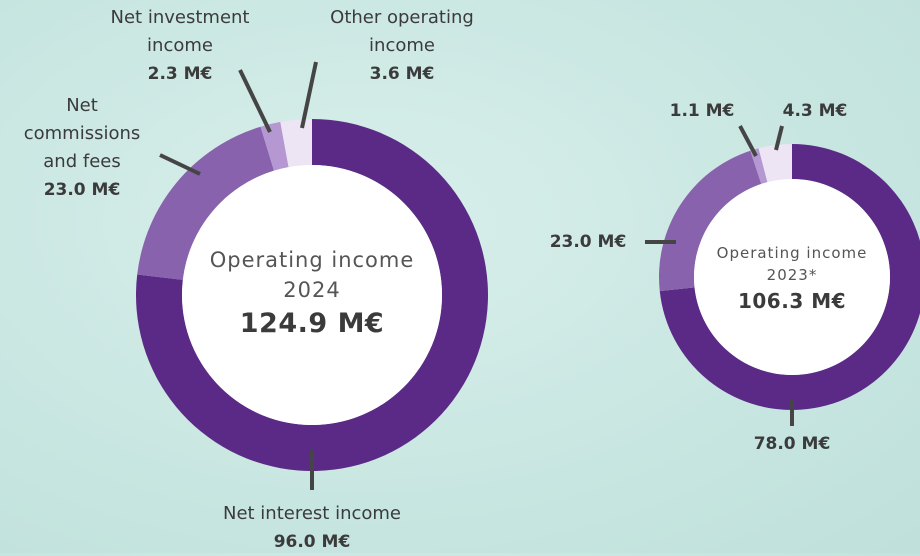 This screenshot has width=920, height=556. What do you see at coordinates (402, 74) in the screenshot?
I see `value-label: 3.6 M€` at bounding box center [402, 74].